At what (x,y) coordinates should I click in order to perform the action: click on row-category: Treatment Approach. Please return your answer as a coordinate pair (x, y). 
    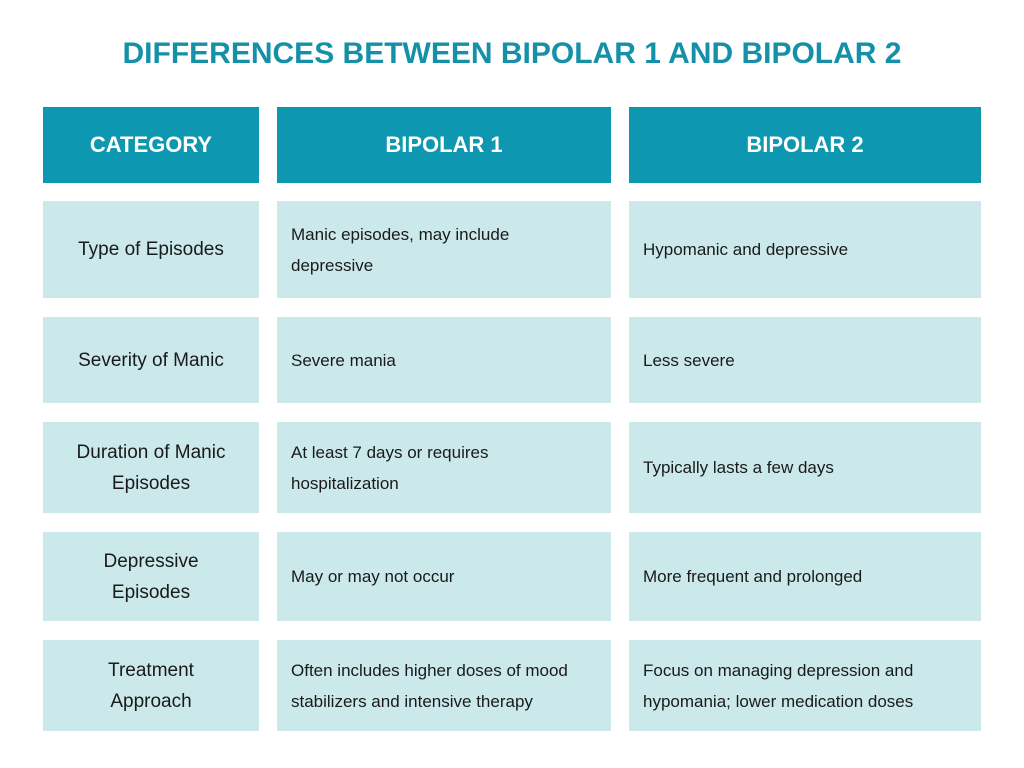
    Looking at the image, I should click on (151, 685).